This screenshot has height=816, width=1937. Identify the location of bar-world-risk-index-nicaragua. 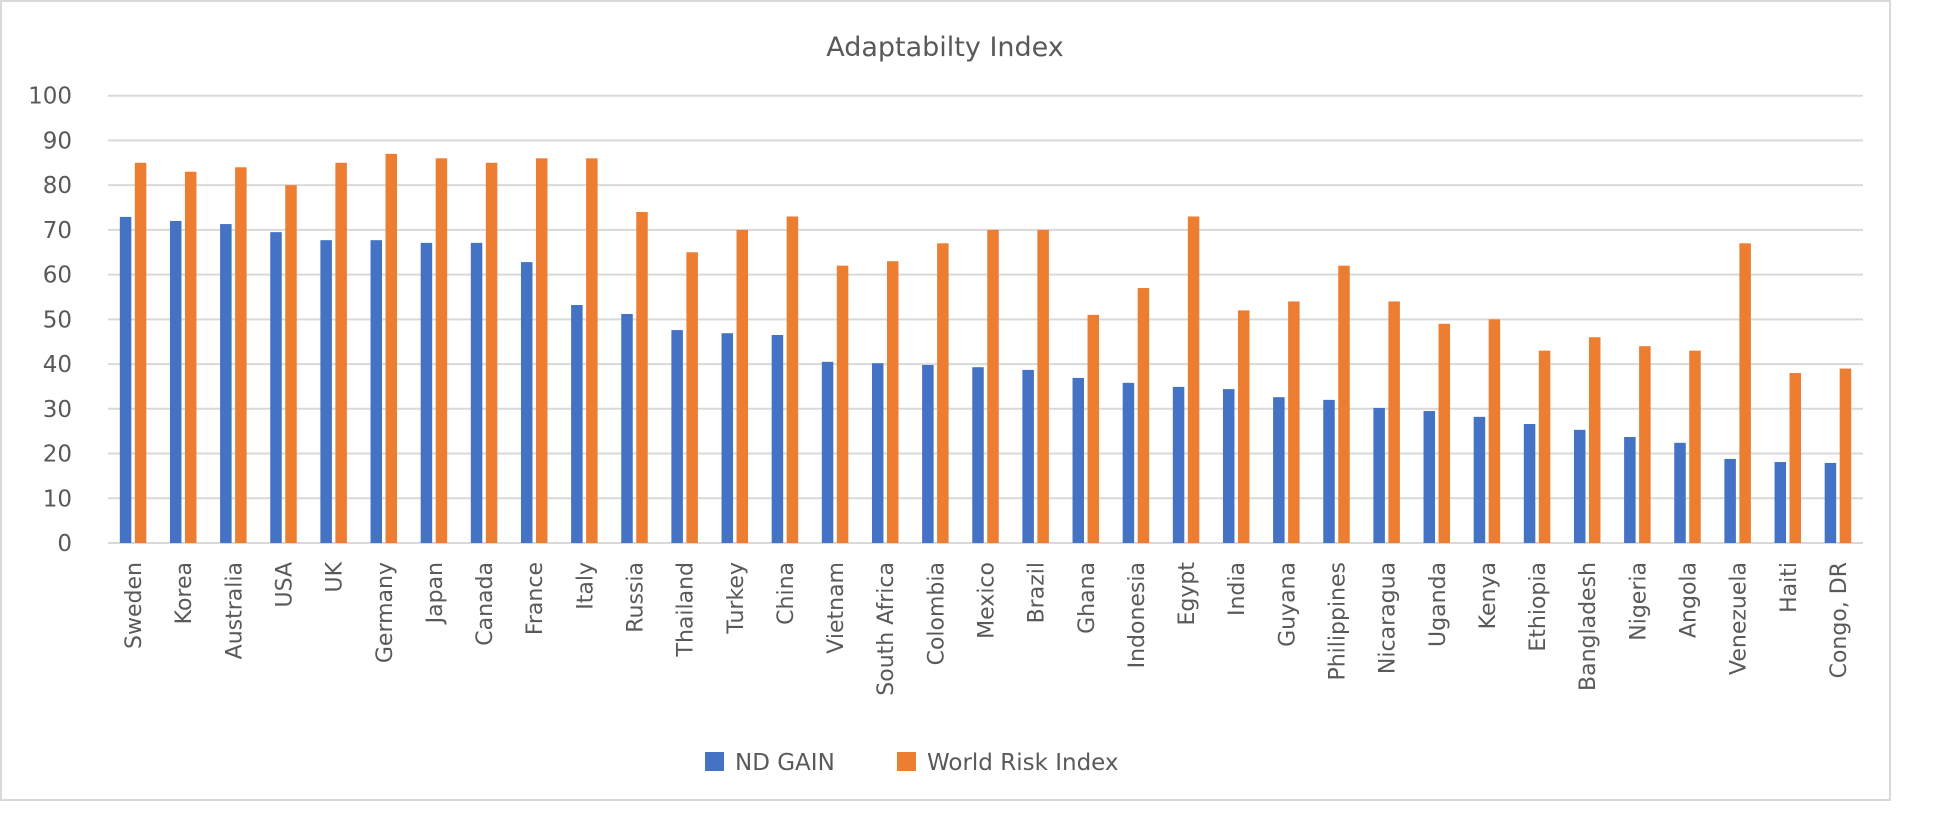
(1394, 422).